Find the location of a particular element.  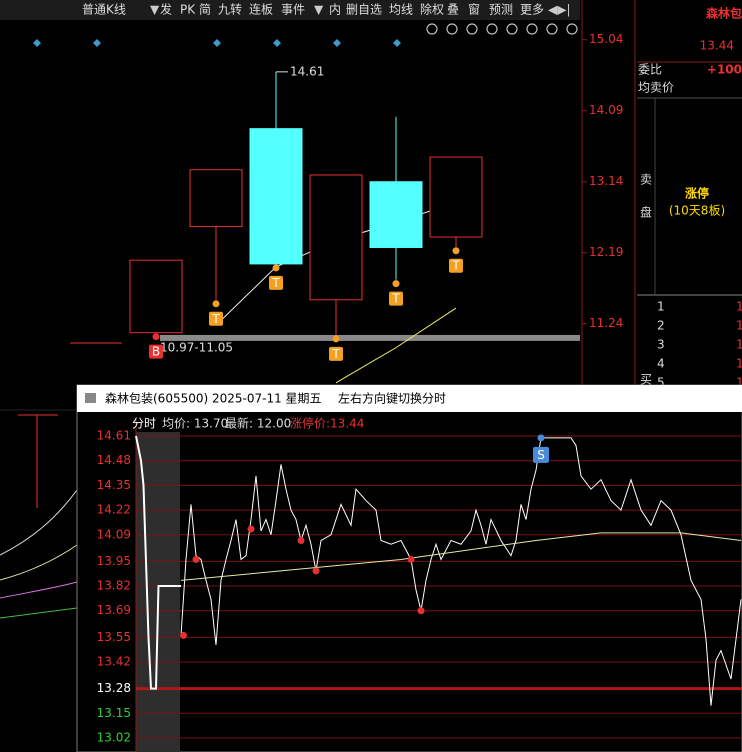

toolbar-item: 叠 is located at coordinates (453, 10).